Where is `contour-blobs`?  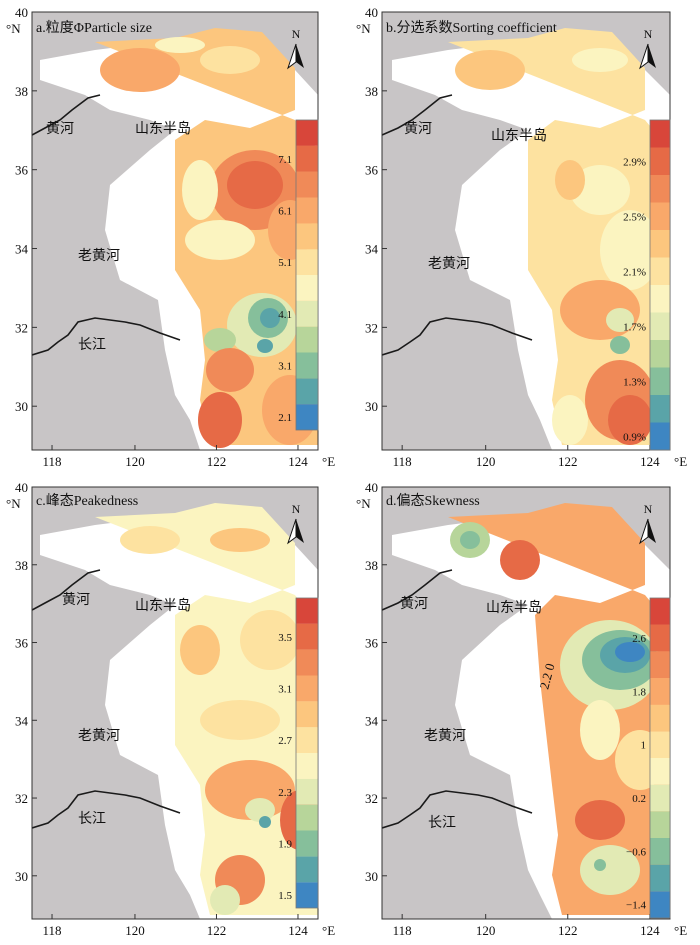 contour-blobs is located at coordinates (219, 720).